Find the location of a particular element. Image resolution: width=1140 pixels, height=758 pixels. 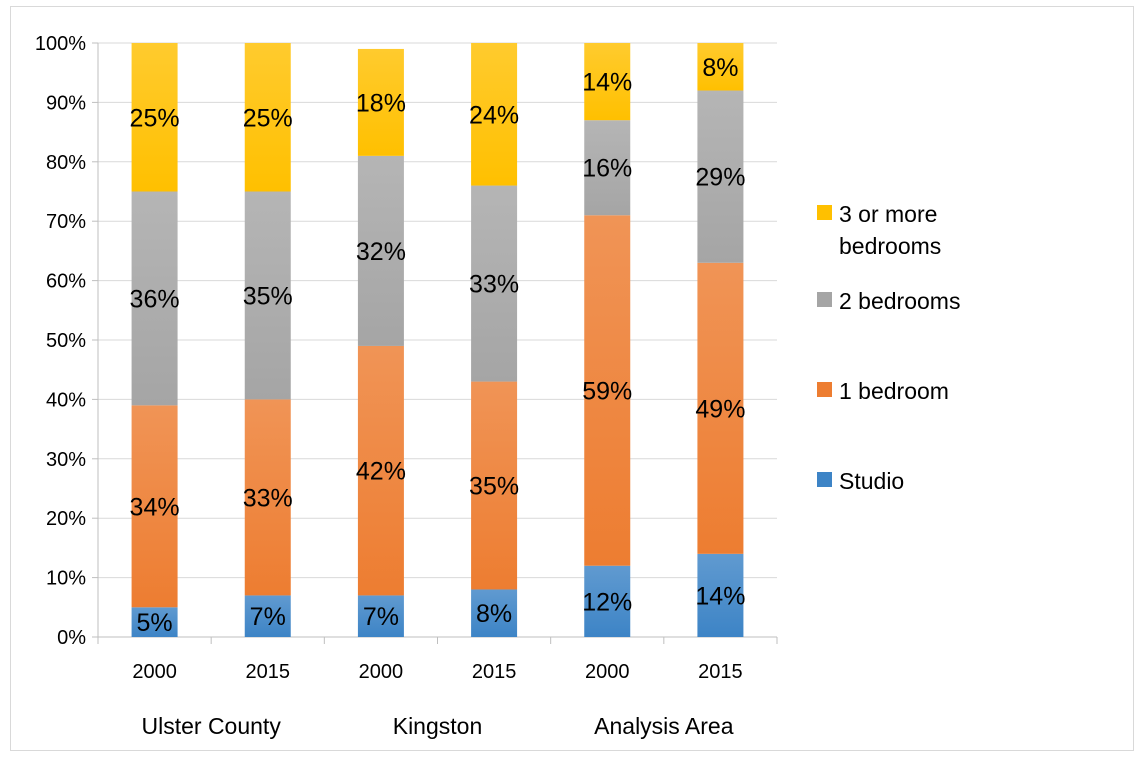

y-tick-label: 100% is located at coordinates (60, 44).